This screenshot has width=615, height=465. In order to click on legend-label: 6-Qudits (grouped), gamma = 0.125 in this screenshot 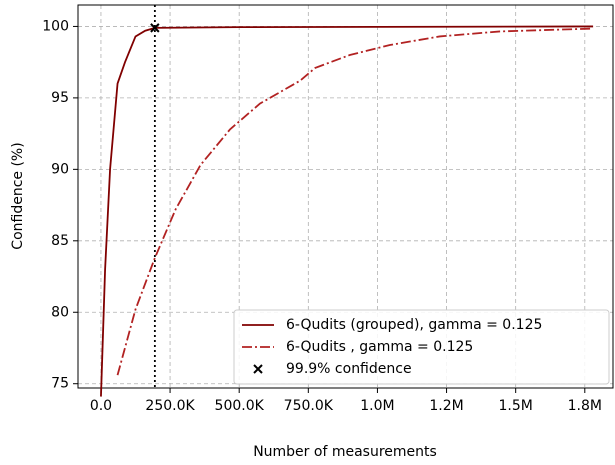, I will do `click(414, 325)`.